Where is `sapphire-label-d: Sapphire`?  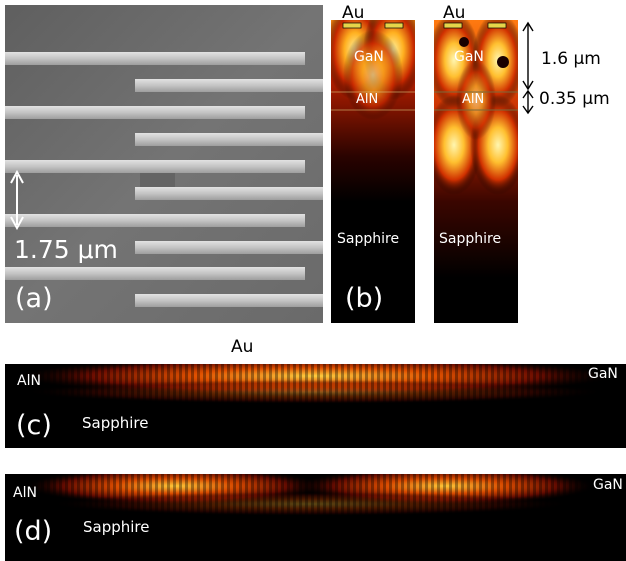 sapphire-label-d: Sapphire is located at coordinates (116, 527).